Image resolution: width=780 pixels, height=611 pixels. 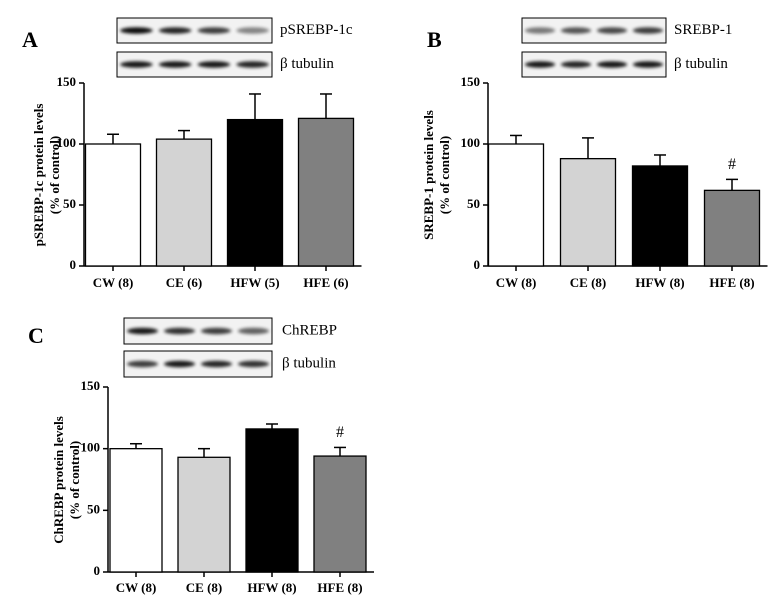 What do you see at coordinates (254, 282) in the screenshot?
I see `x-tick-label: HFW (5)` at bounding box center [254, 282].